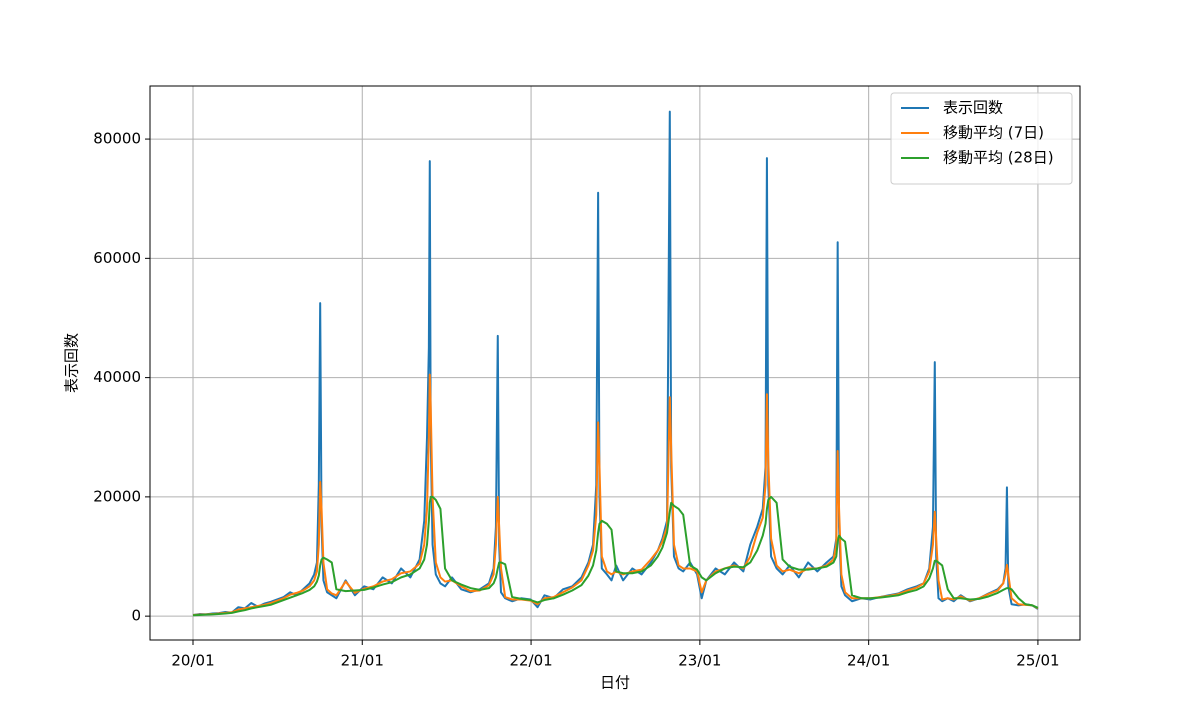 This screenshot has width=1200, height=724. I want to click on x-axis-label: 日付, so click(615, 683).